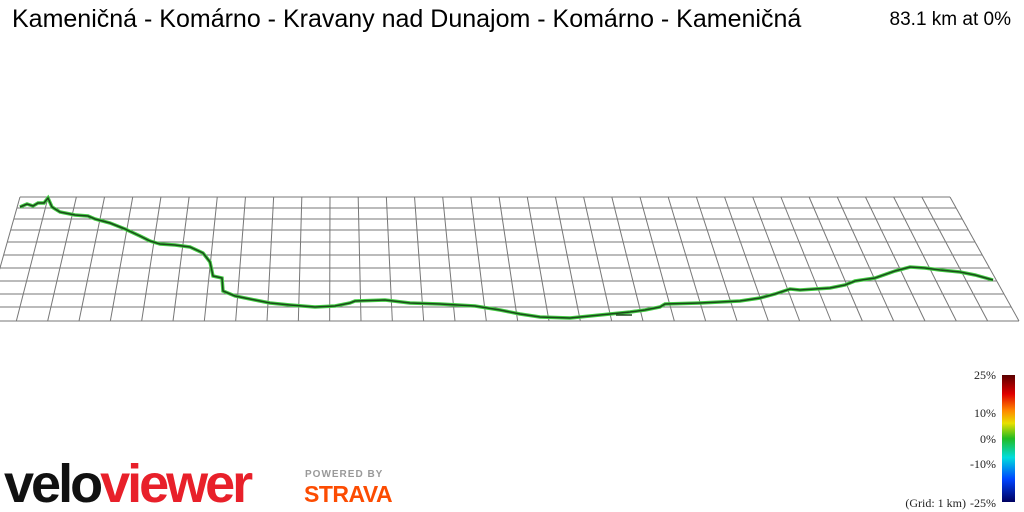 The image size is (1024, 512). Describe the element at coordinates (344, 474) in the screenshot. I see `powered-by: POWERED BY` at that location.